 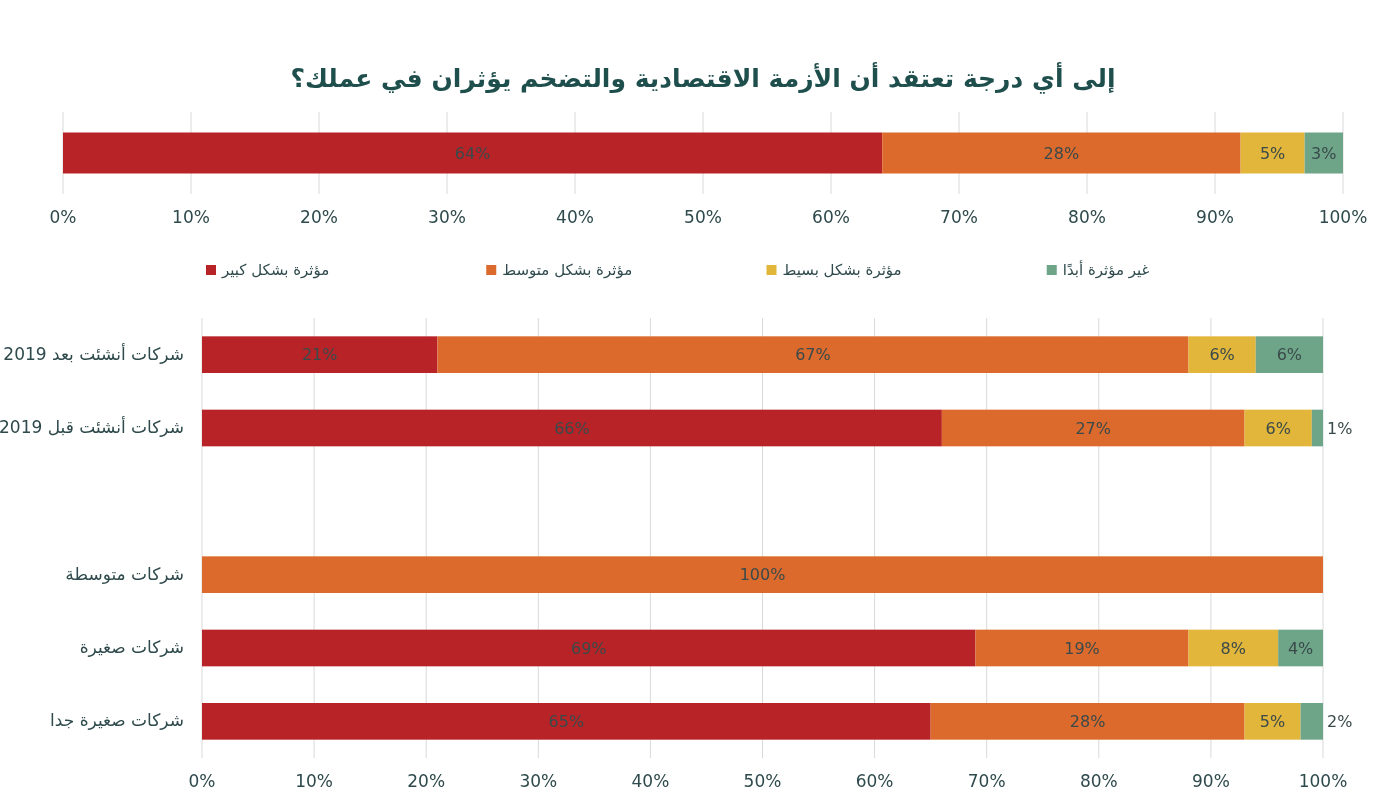 What do you see at coordinates (1324, 153) in the screenshot?
I see `data-label: 3%` at bounding box center [1324, 153].